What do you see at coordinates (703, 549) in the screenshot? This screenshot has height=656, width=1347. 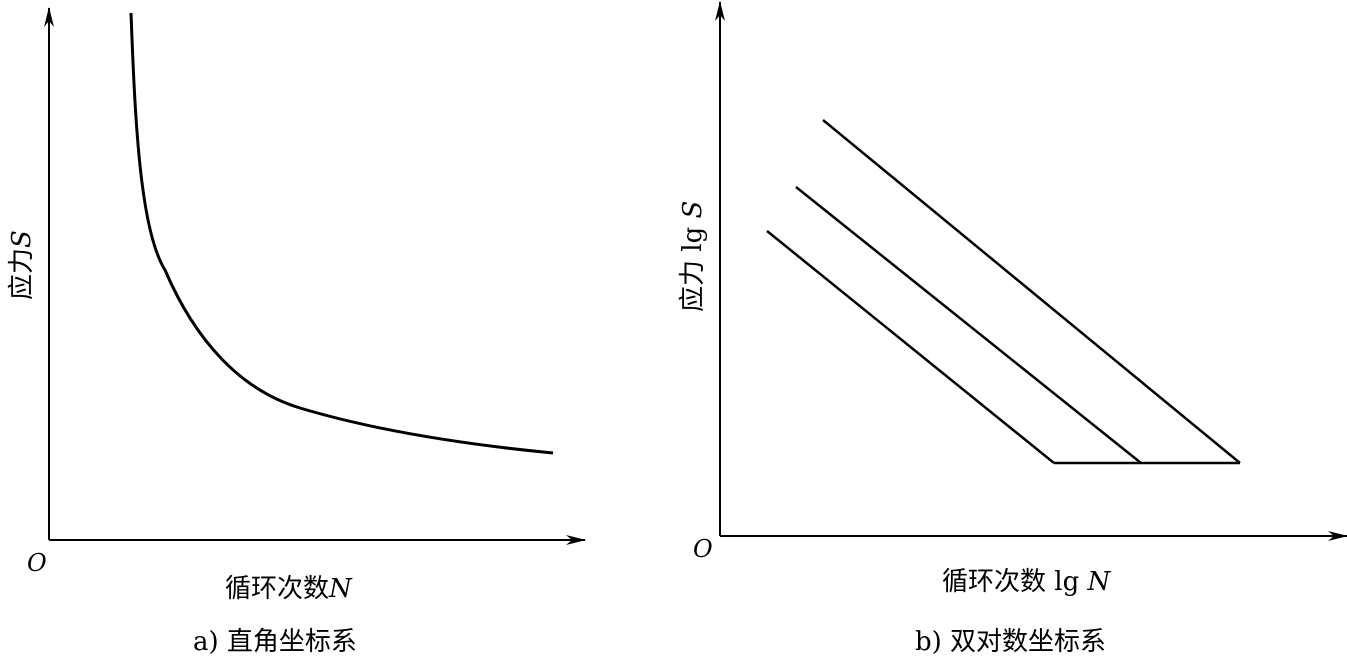 I see `panel-b-origin: O` at bounding box center [703, 549].